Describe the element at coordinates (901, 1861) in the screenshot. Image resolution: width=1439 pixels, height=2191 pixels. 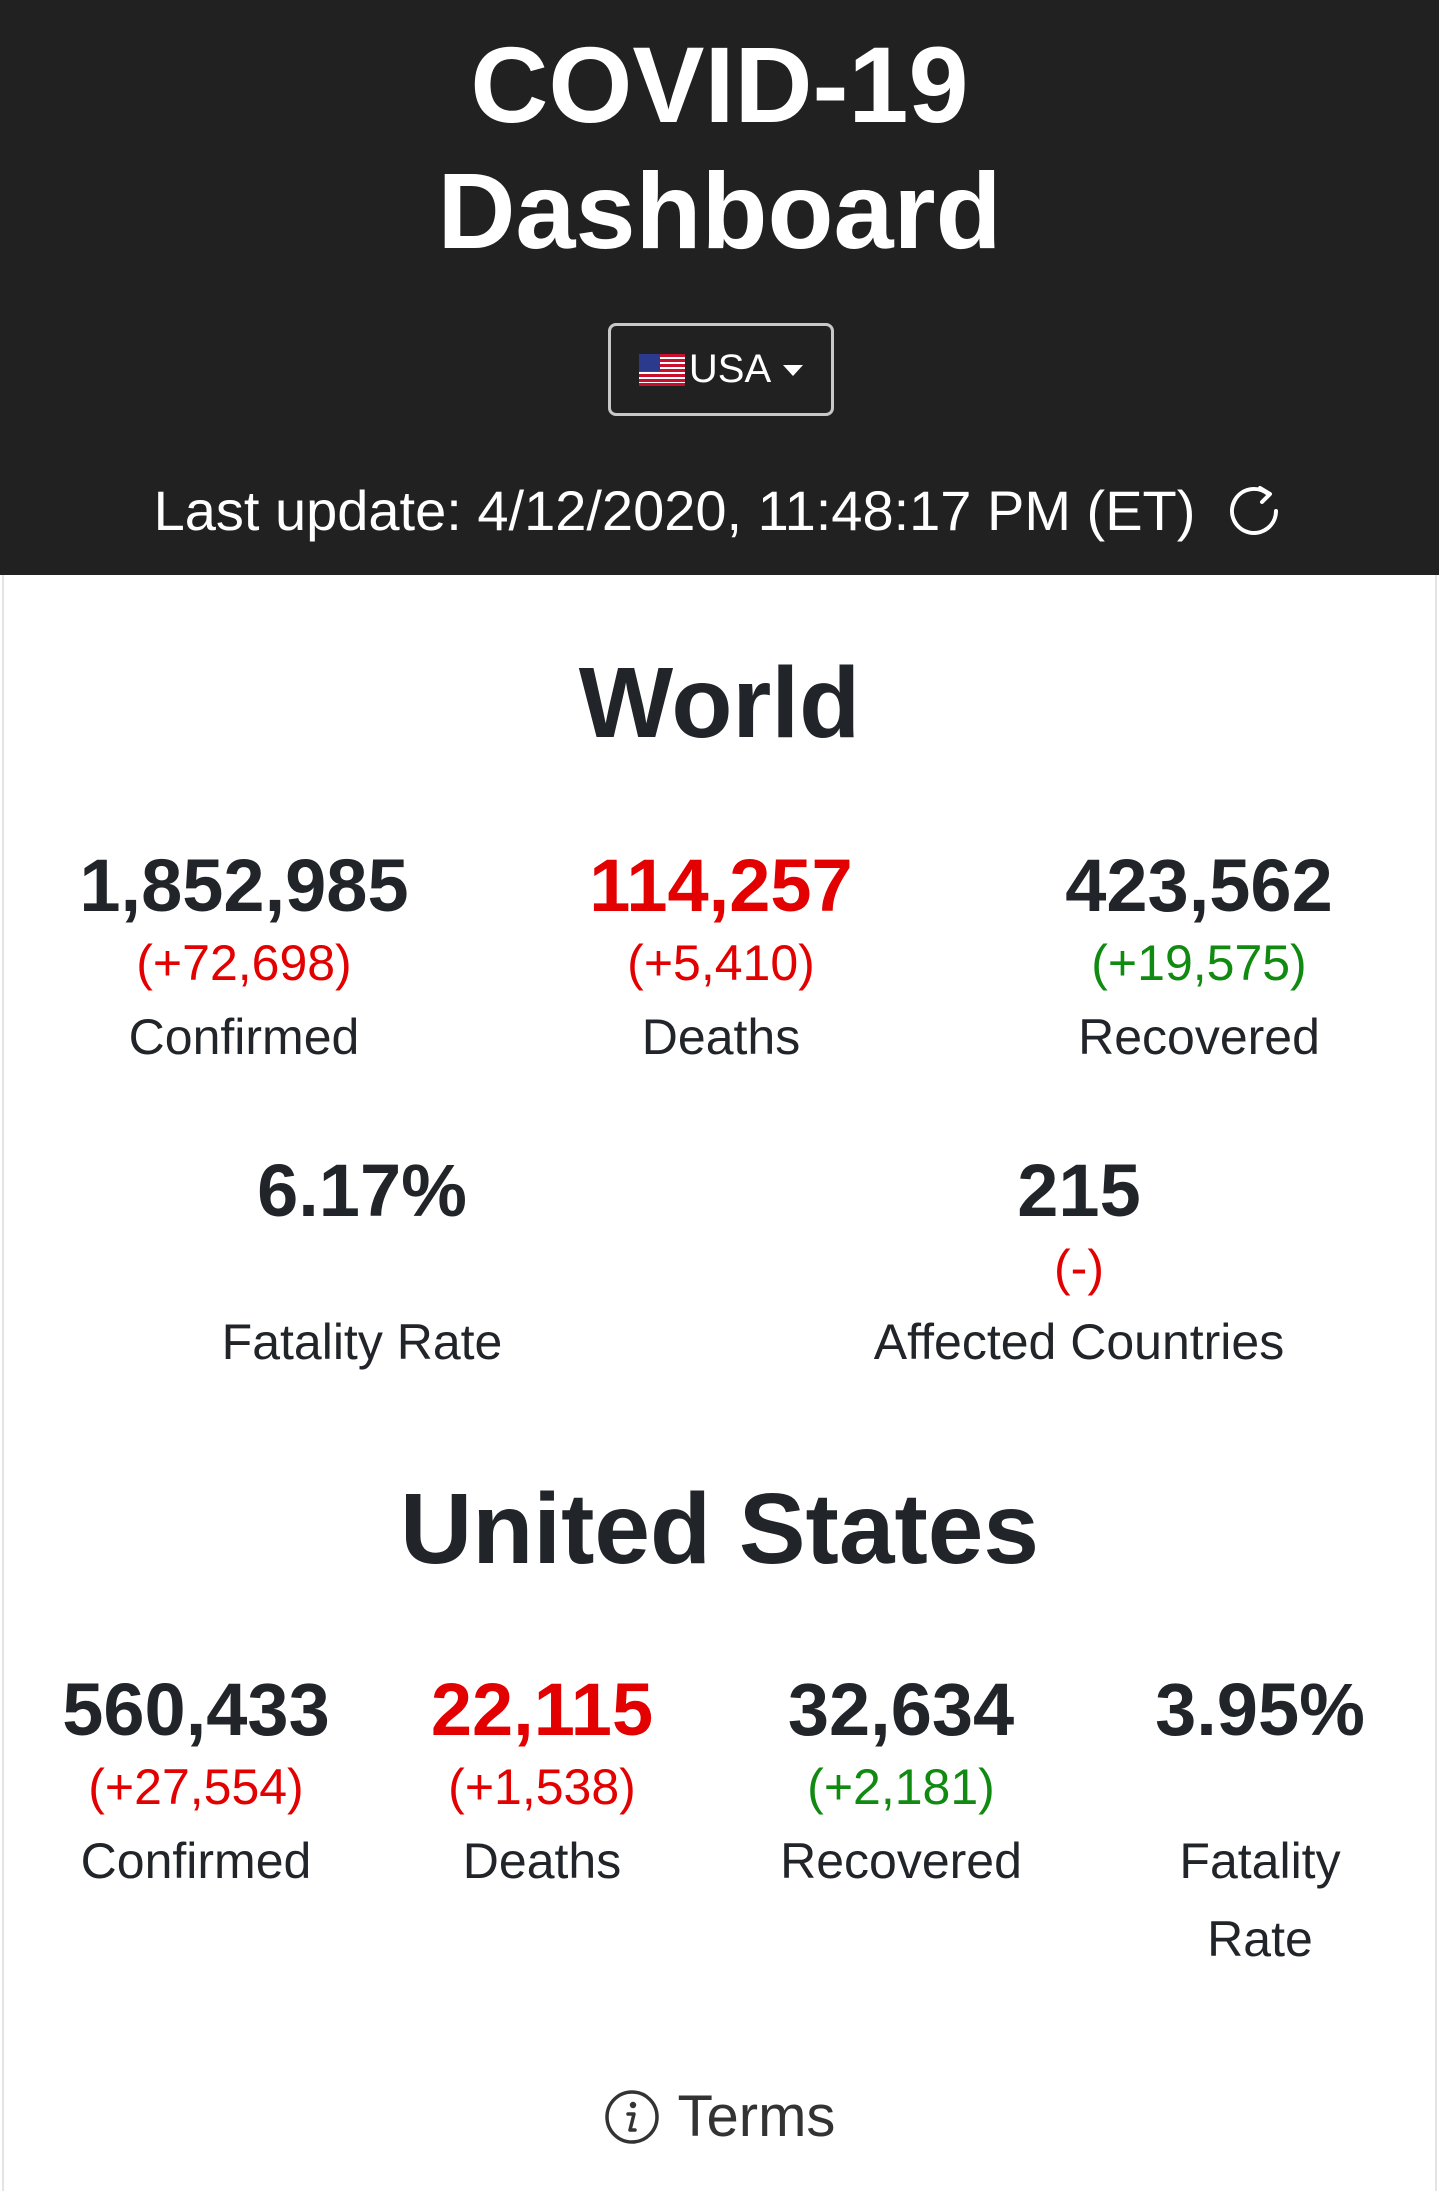
I see `us-recovered-label: Recovered` at that location.